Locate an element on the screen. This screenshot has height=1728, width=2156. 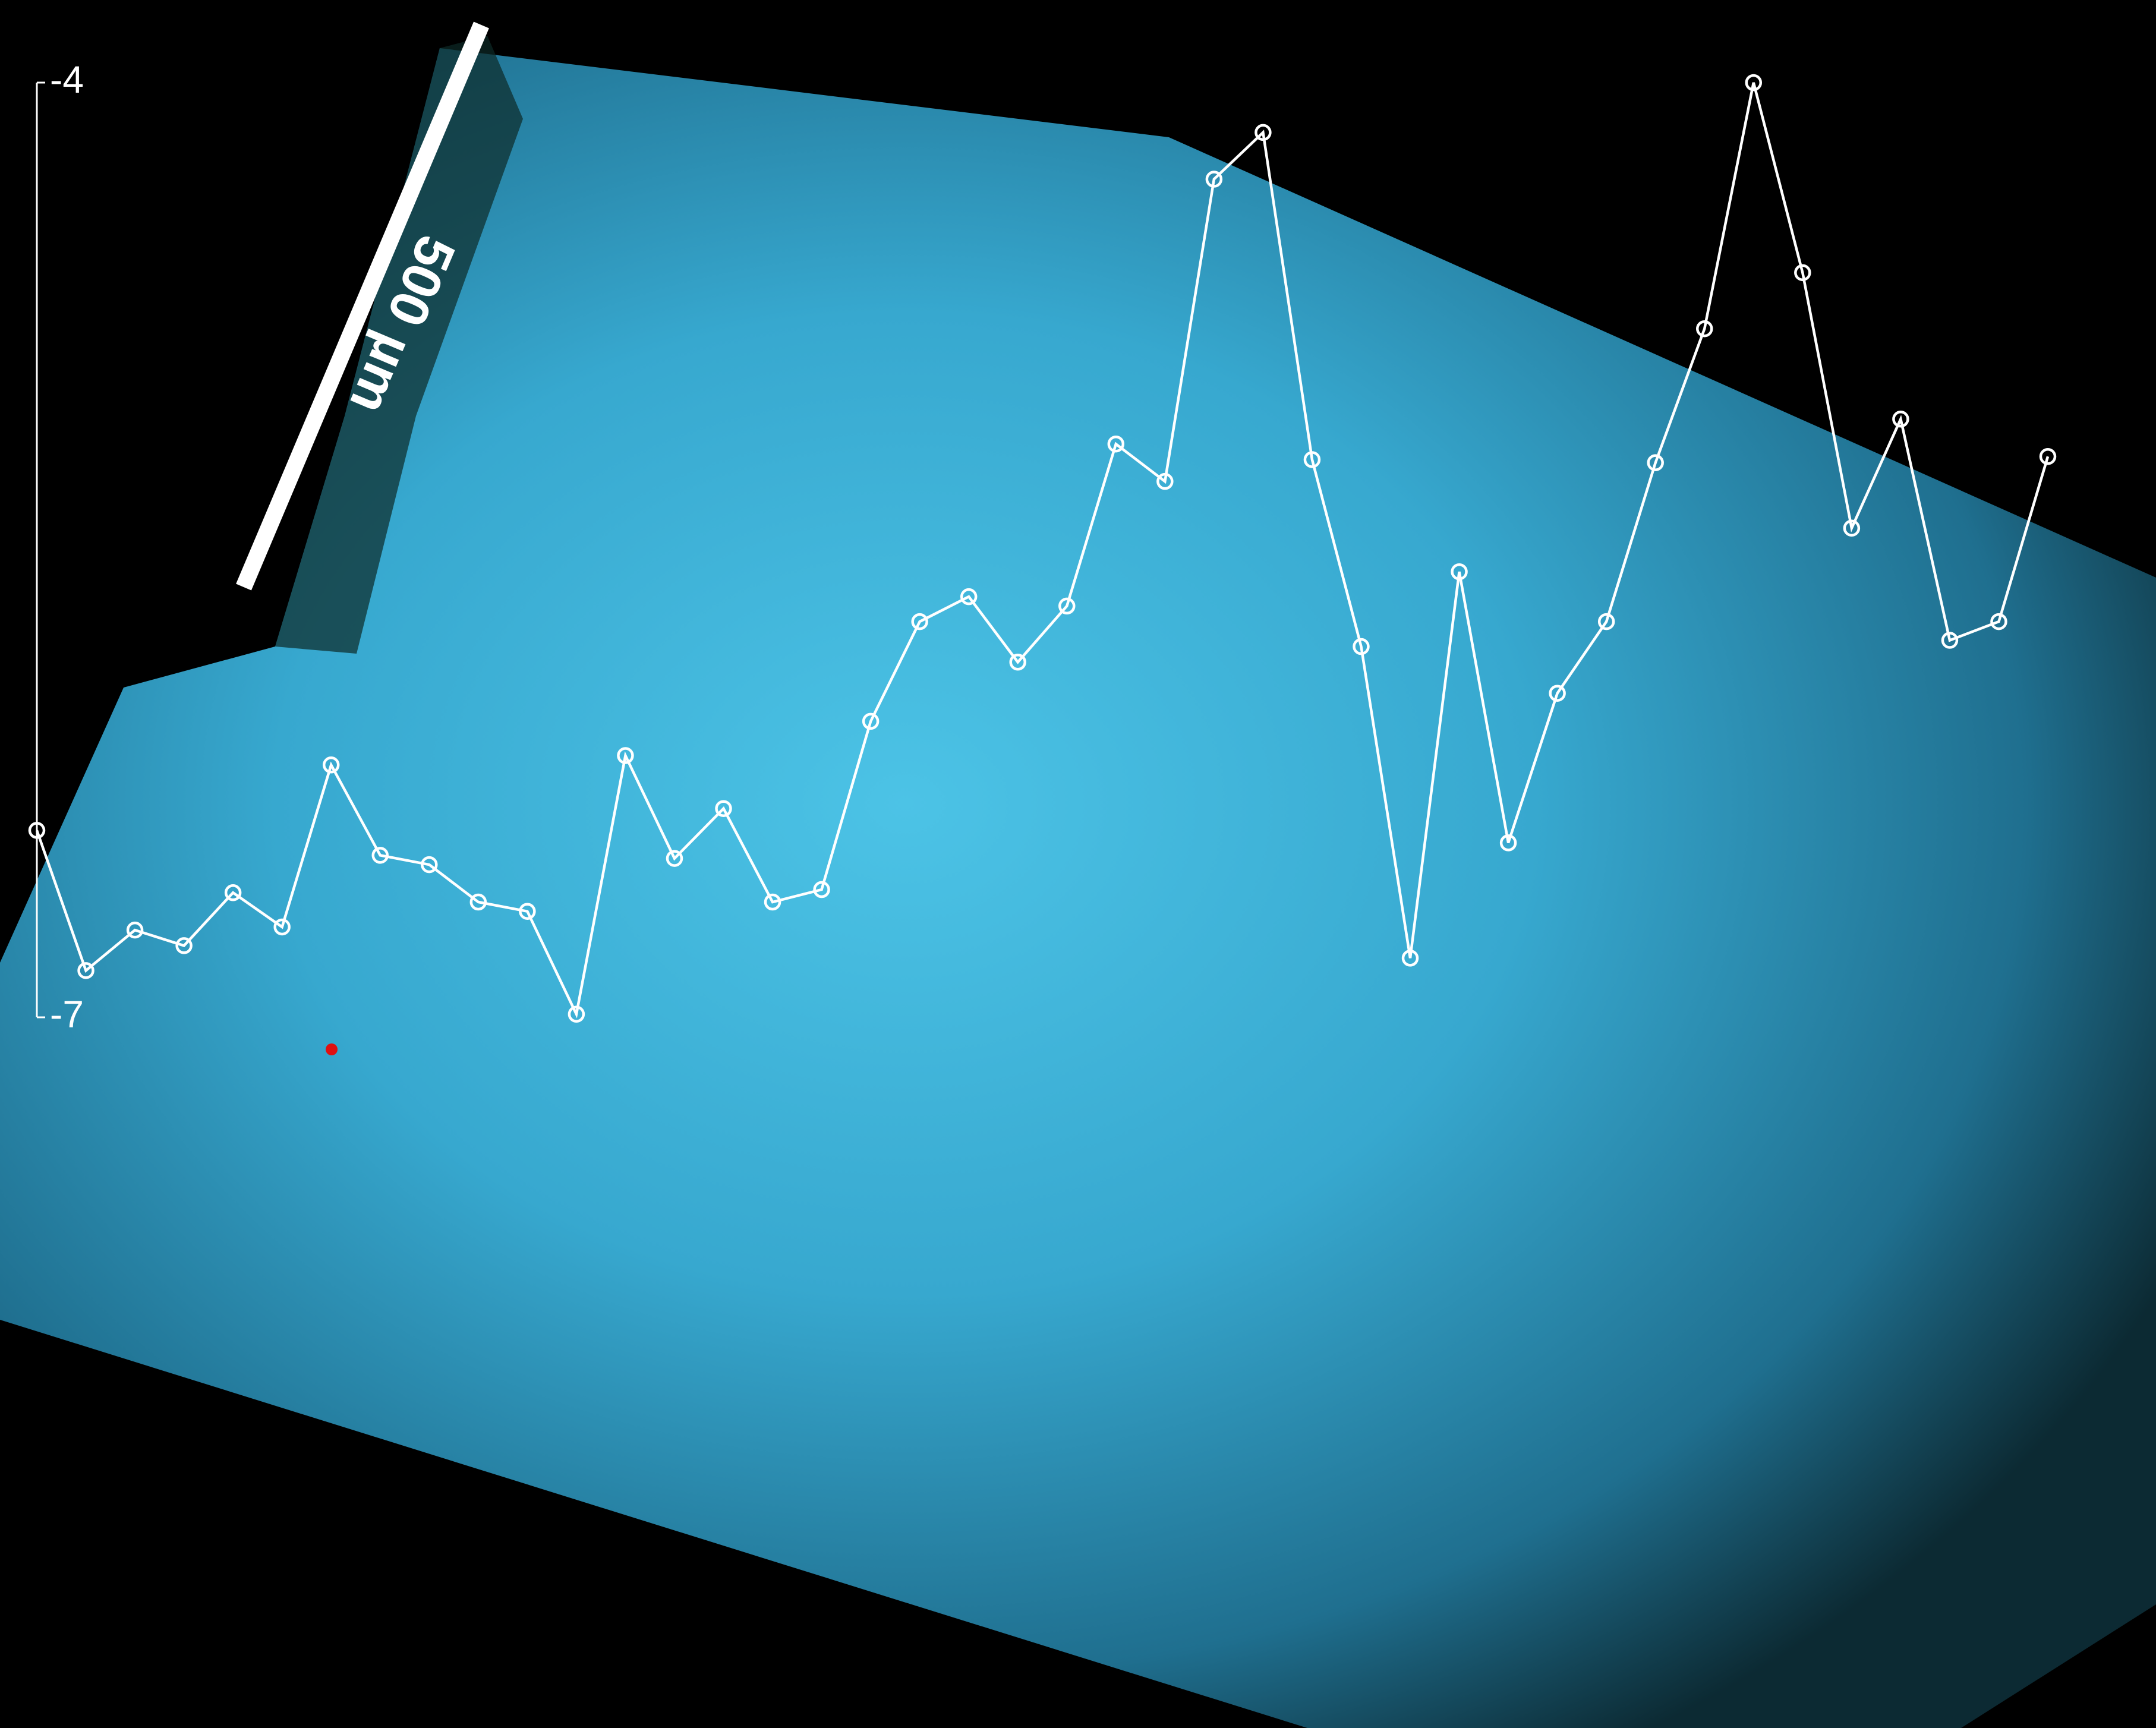
marker-dot is located at coordinates (332, 1049).